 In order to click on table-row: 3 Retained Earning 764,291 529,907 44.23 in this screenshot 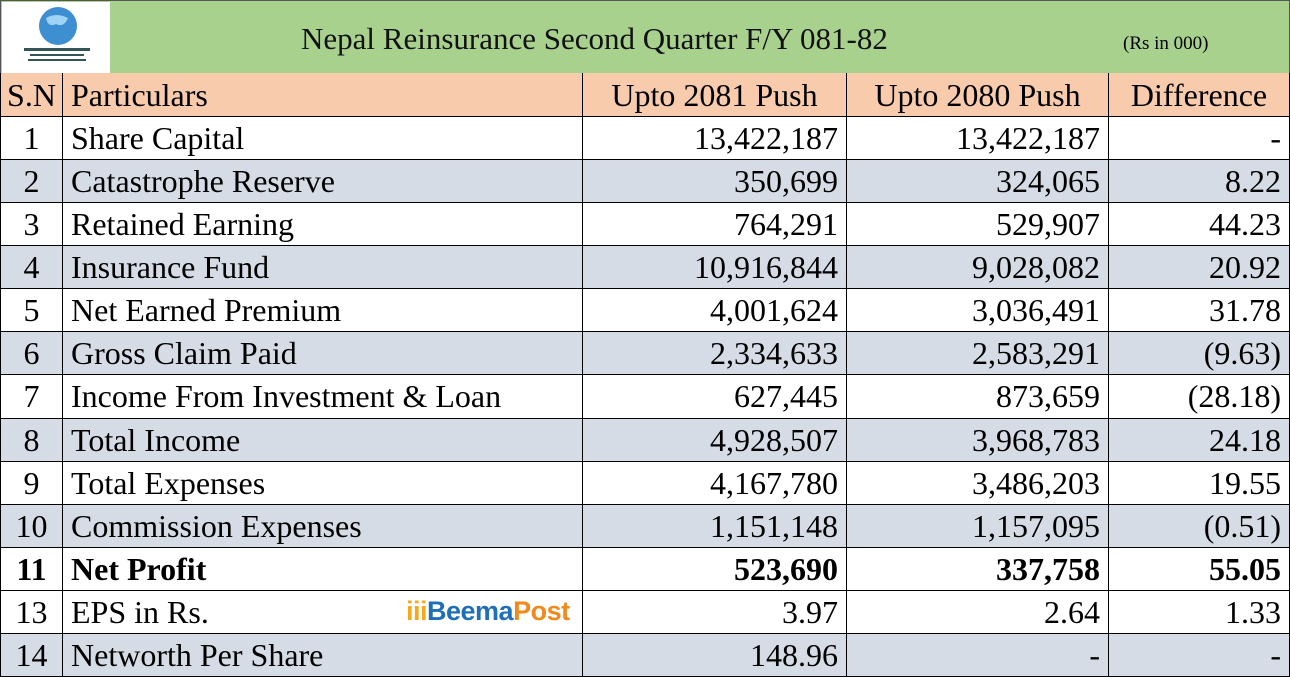, I will do `click(645, 225)`.